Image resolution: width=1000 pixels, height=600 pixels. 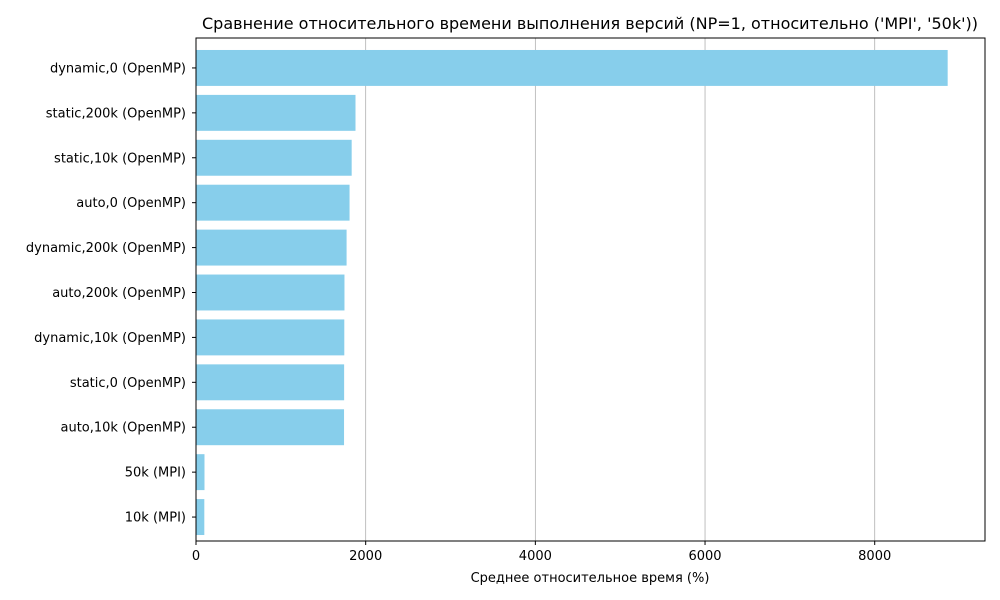 I want to click on x-tick-label: 2000, so click(x=365, y=556).